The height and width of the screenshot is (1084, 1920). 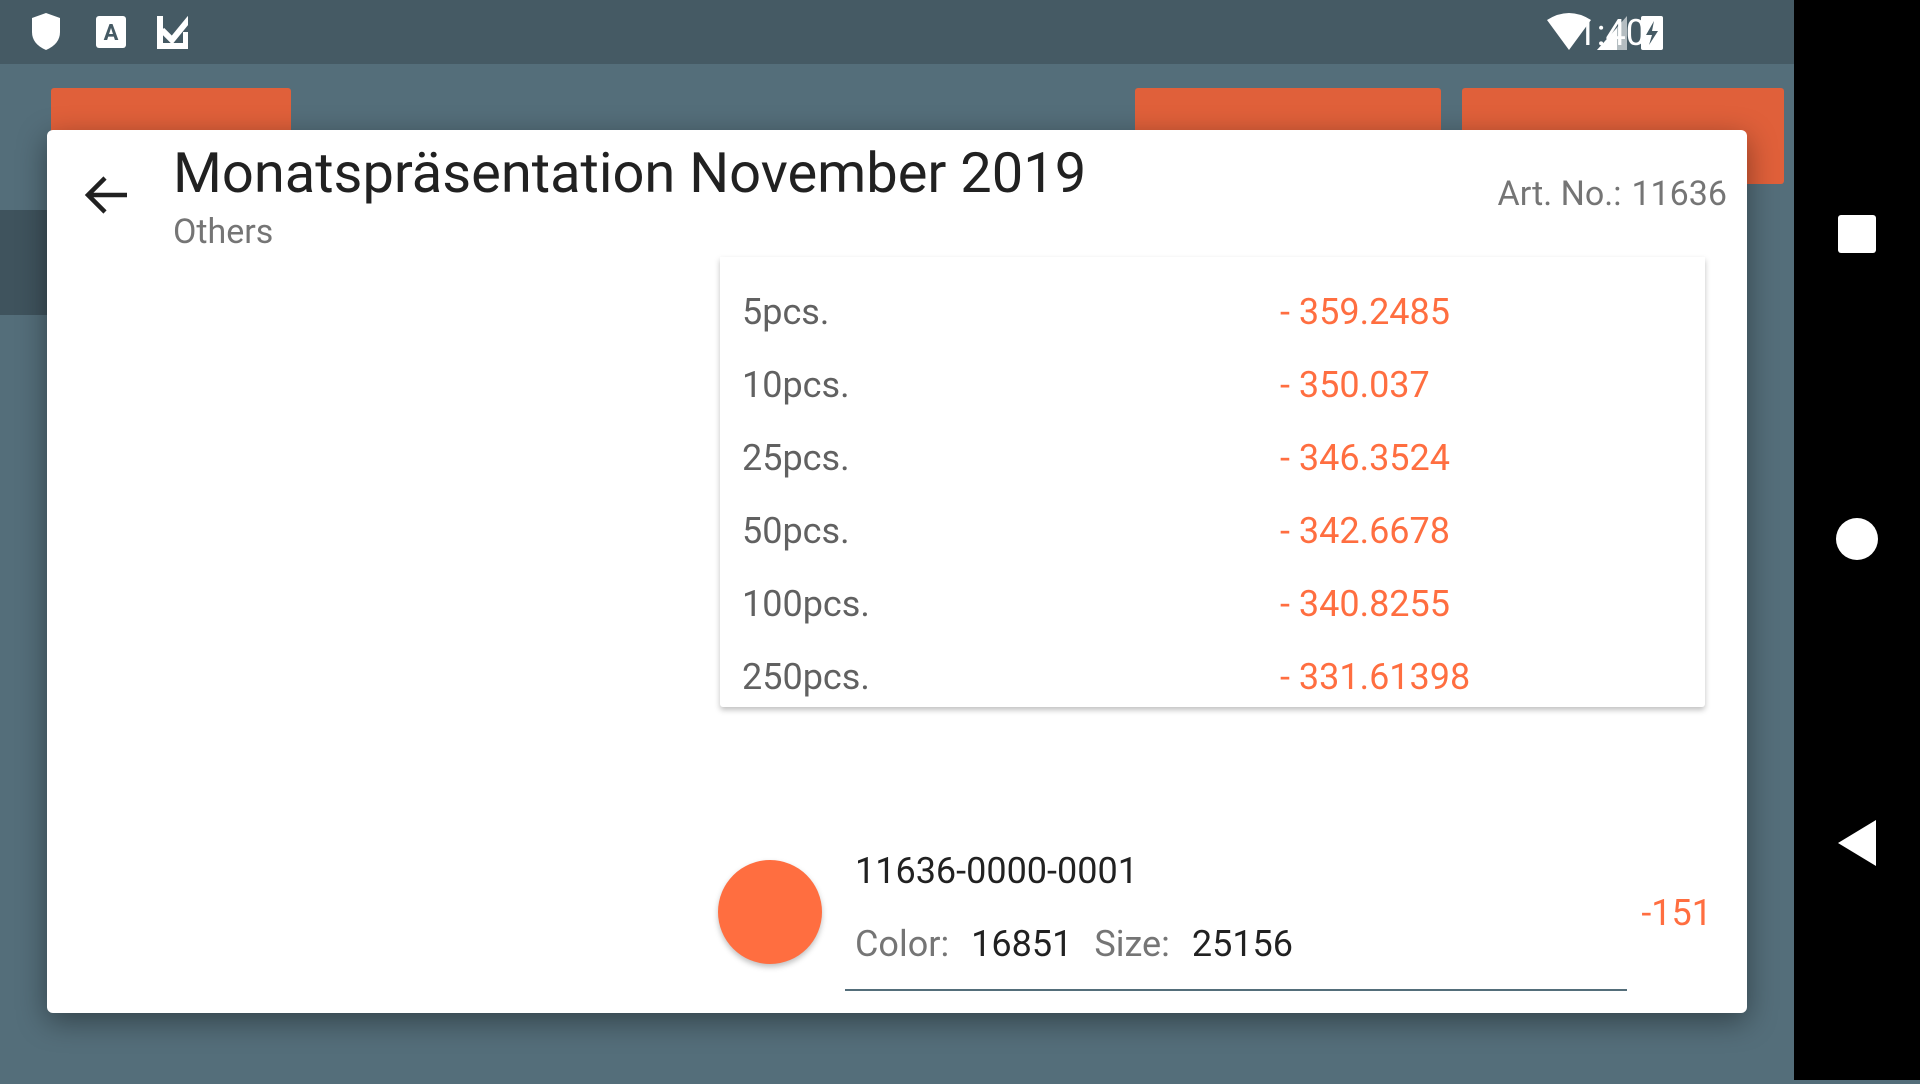 What do you see at coordinates (1242, 944) in the screenshot?
I see `size-value: 25156` at bounding box center [1242, 944].